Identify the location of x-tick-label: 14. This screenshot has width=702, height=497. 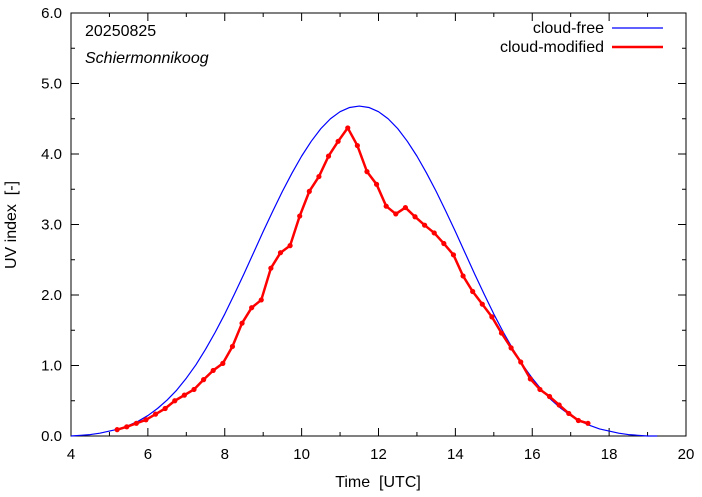
(455, 454).